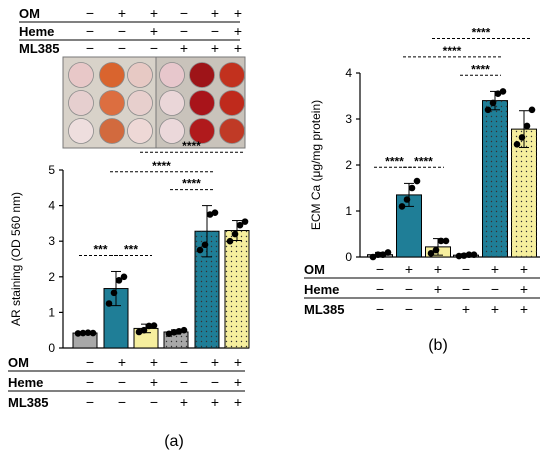 The image size is (550, 454). I want to click on panel-a-treatment-table-bottom: OM − + + − + +Heme − − + − − +ML385− − − + + +, so click(126, 382).